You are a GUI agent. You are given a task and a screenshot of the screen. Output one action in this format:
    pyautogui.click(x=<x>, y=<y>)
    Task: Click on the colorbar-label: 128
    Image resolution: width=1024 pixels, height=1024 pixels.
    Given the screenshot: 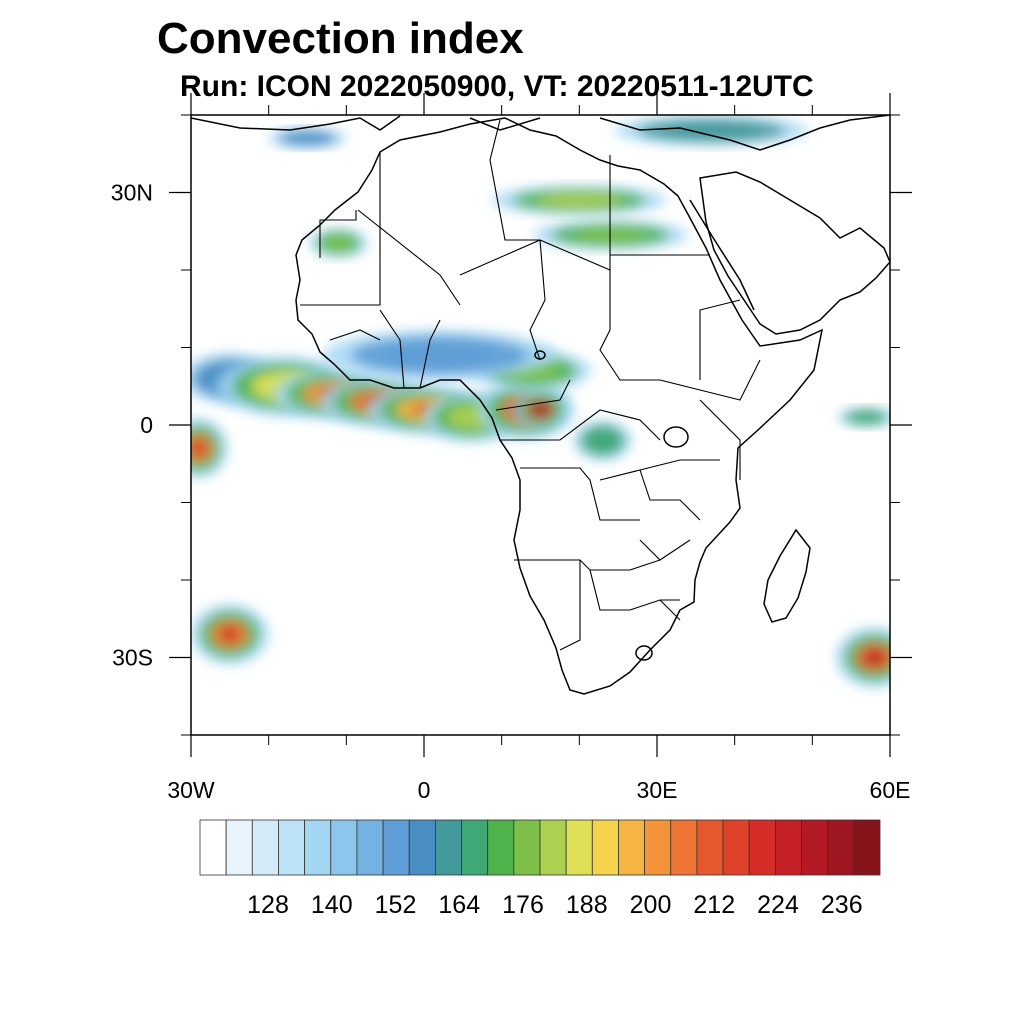 What is the action you would take?
    pyautogui.click(x=268, y=905)
    